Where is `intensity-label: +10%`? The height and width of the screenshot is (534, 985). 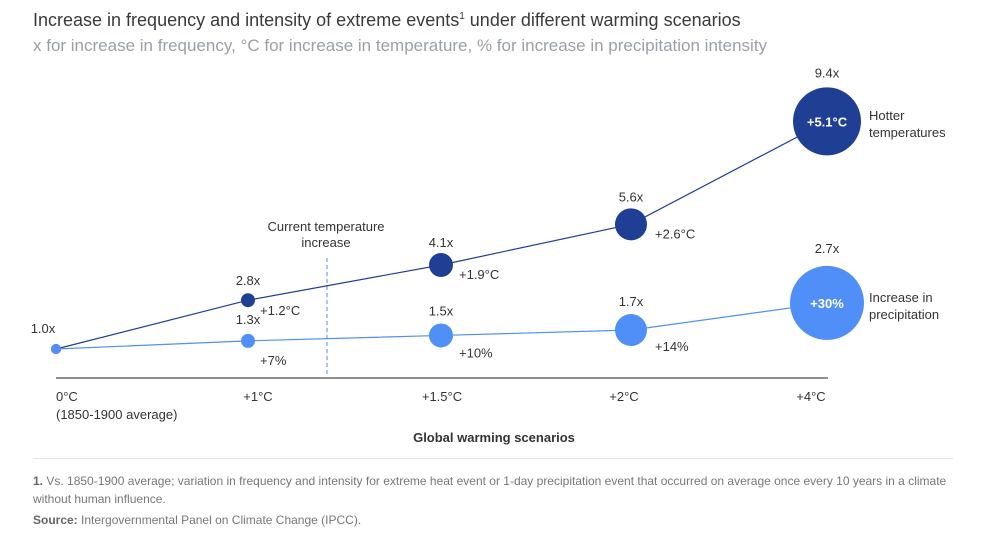
intensity-label: +10% is located at coordinates (476, 352).